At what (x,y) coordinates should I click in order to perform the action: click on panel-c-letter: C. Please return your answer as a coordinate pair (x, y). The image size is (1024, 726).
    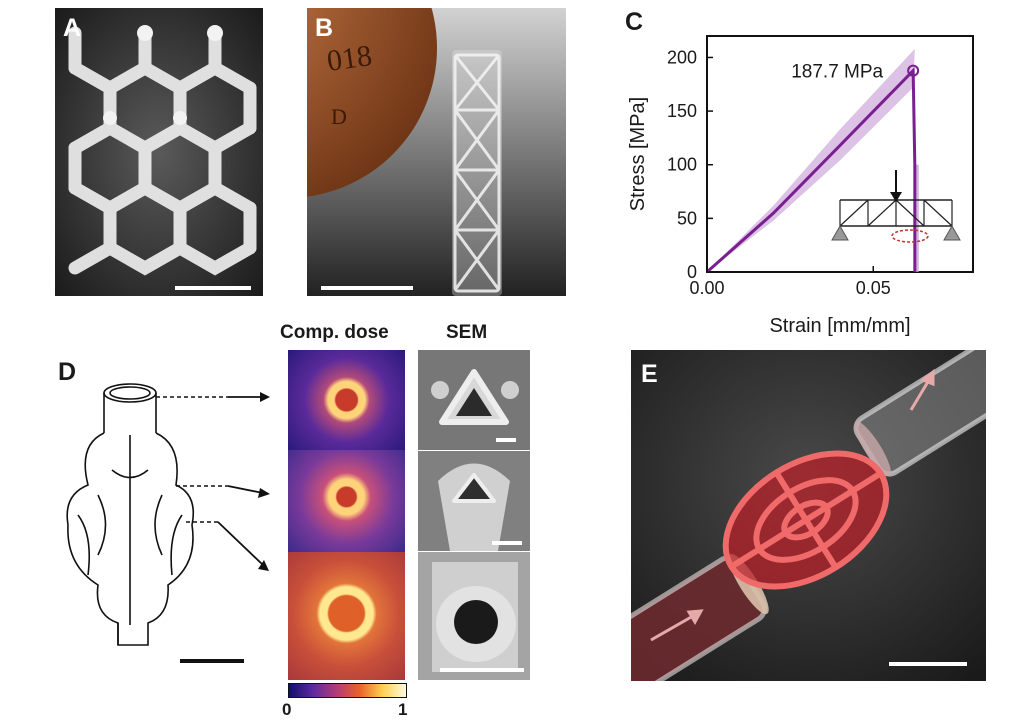
    Looking at the image, I should click on (634, 22).